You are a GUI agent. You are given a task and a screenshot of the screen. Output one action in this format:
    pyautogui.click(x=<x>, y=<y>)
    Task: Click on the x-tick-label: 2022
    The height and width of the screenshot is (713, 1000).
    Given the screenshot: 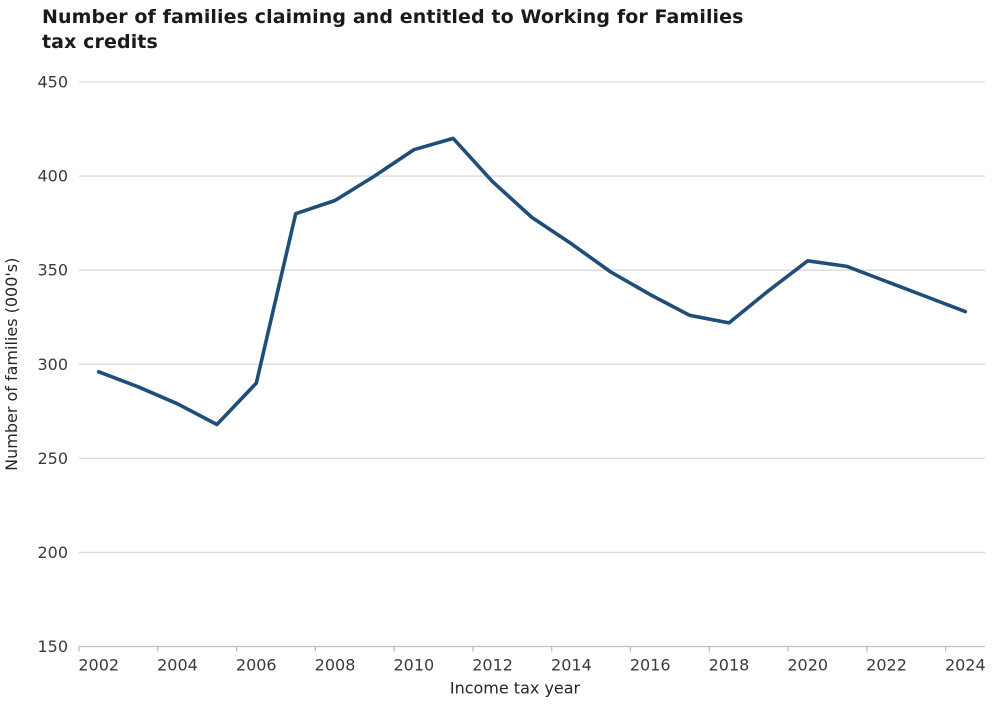 What is the action you would take?
    pyautogui.click(x=886, y=665)
    